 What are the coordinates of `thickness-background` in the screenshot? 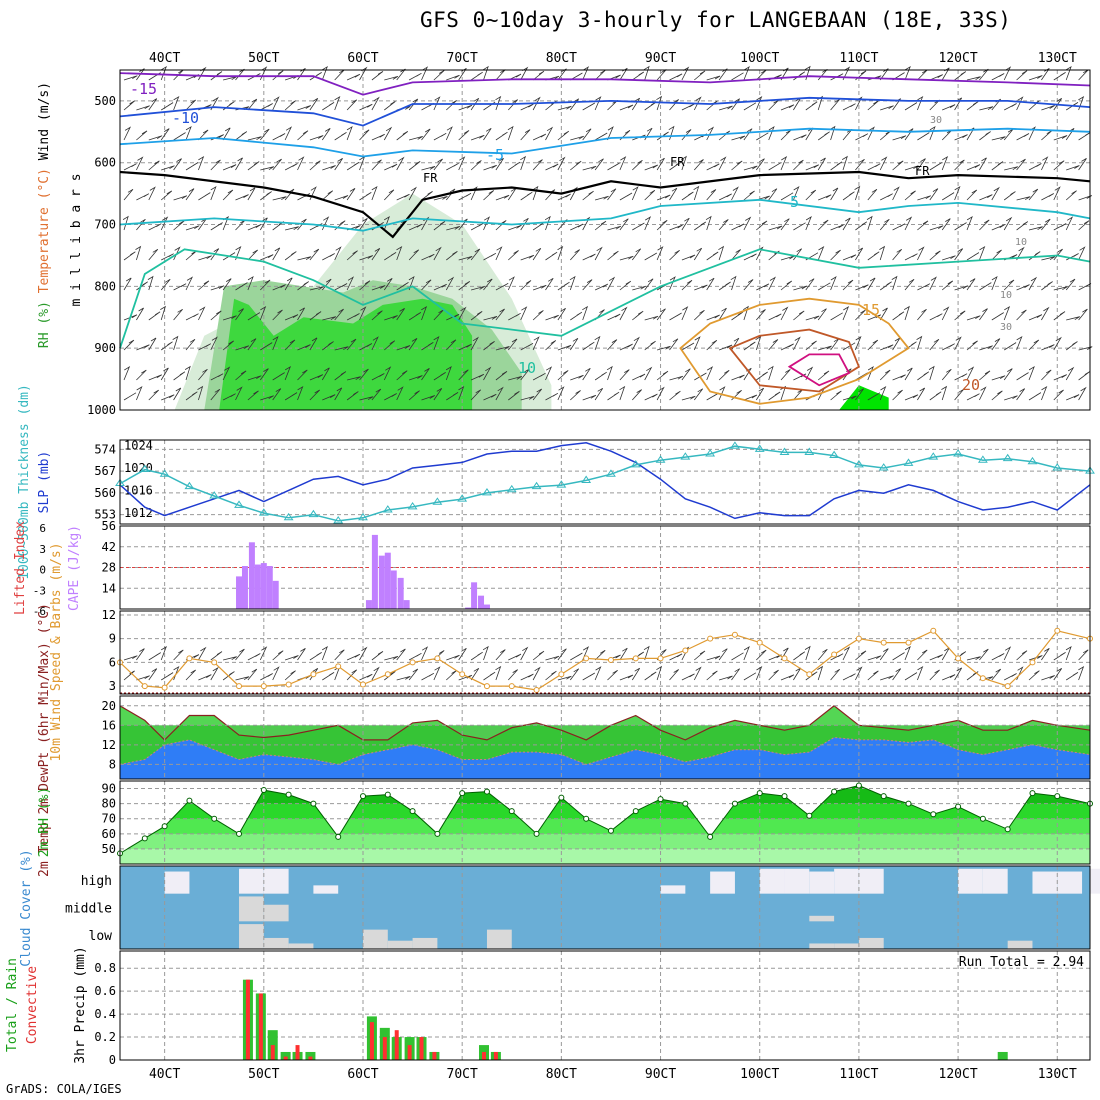 It's located at (605, 482).